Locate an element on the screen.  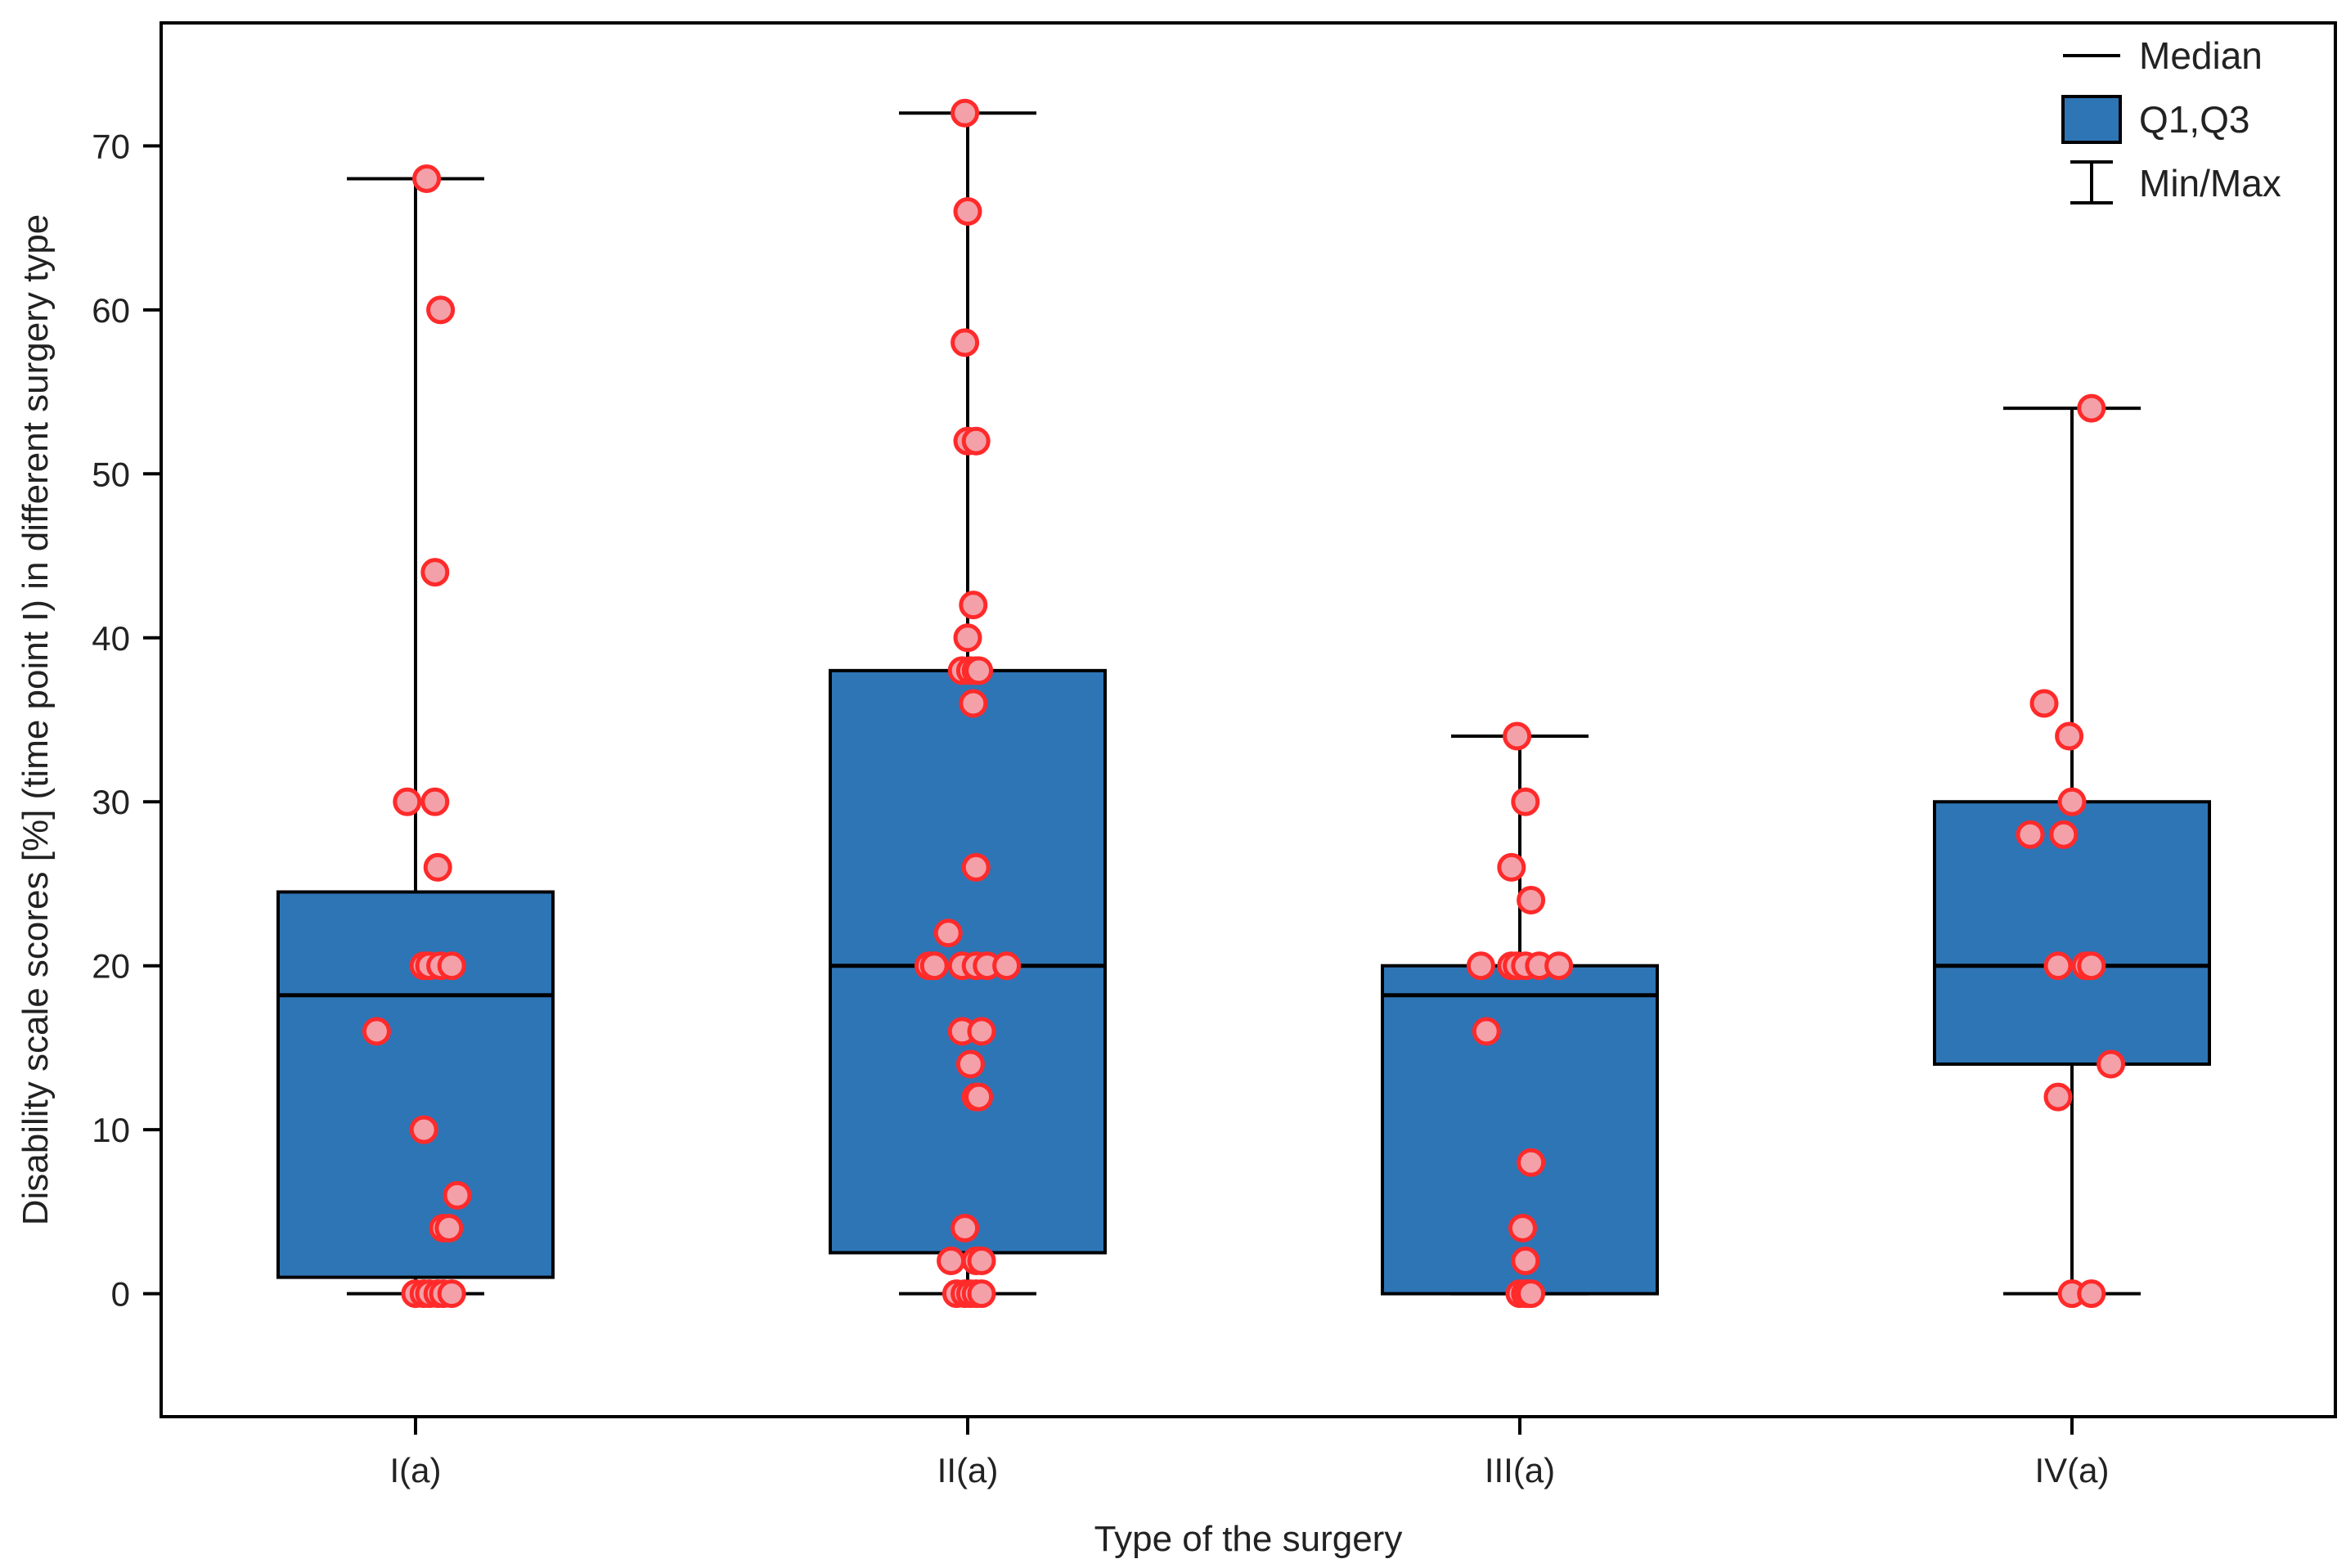
x-tick-label: III(a) is located at coordinates (1520, 1470).